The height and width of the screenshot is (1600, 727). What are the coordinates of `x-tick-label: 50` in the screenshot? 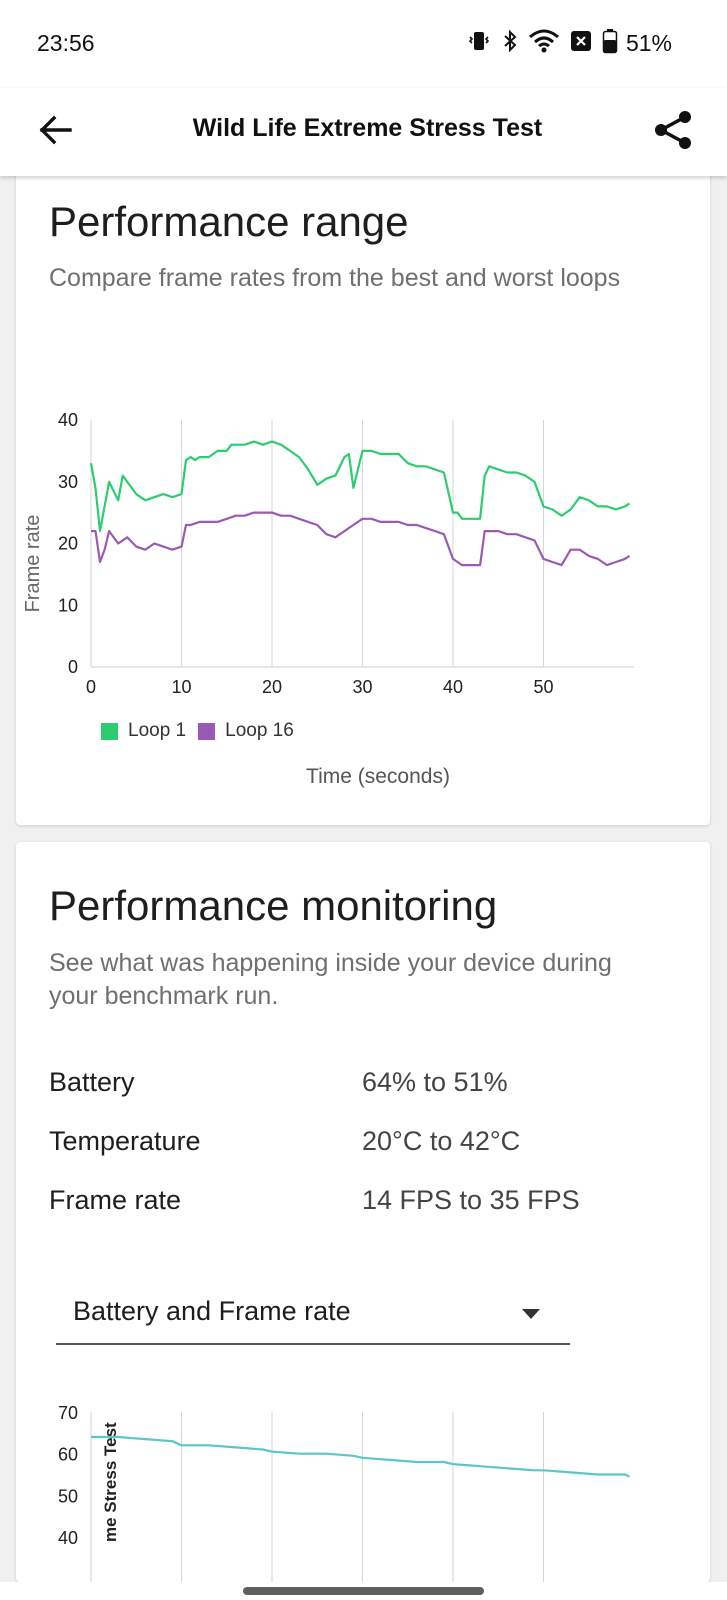 It's located at (543, 687).